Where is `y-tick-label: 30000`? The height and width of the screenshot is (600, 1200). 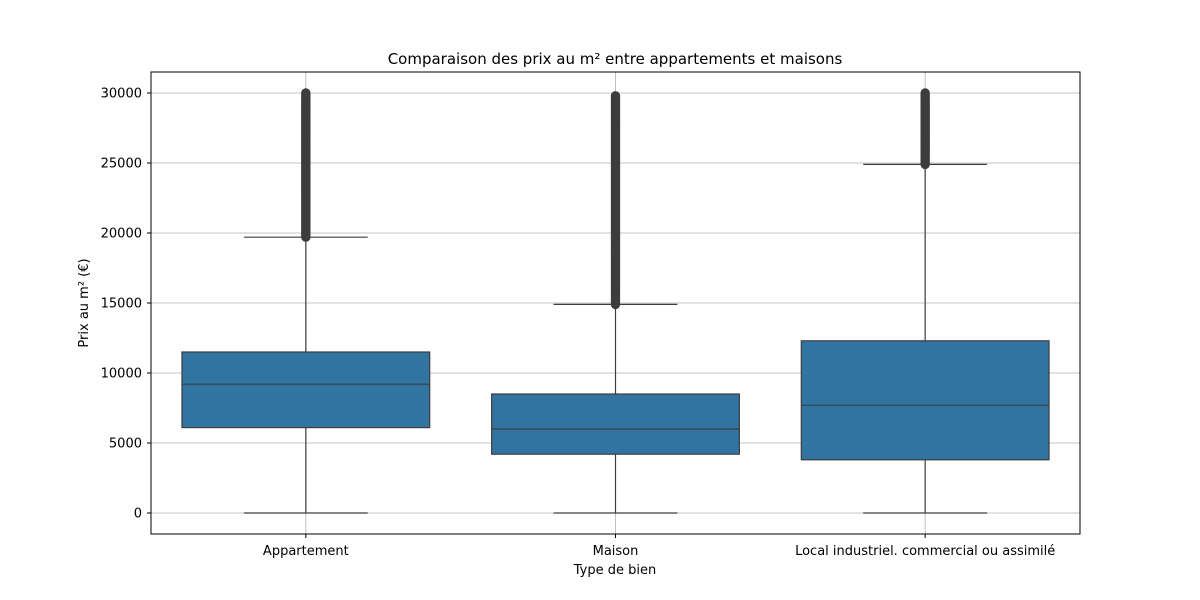
y-tick-label: 30000 is located at coordinates (121, 94).